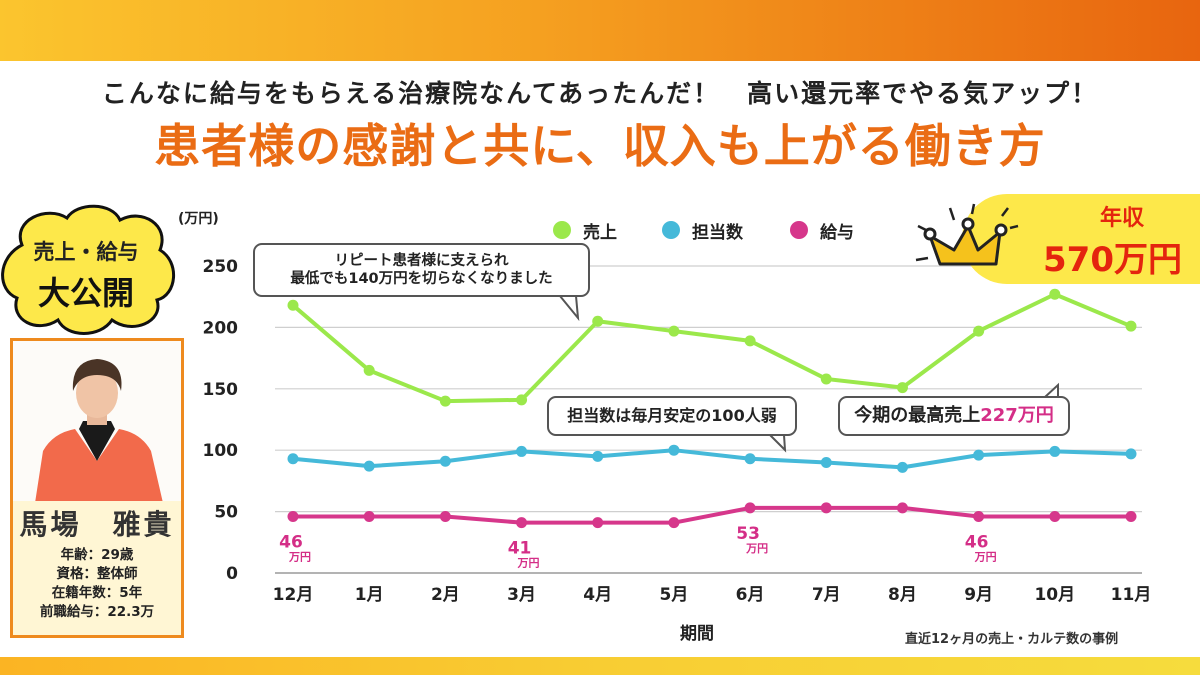 The image size is (1200, 675). I want to click on callout-peak-sales: 今期の最高売上227万円, so click(954, 416).